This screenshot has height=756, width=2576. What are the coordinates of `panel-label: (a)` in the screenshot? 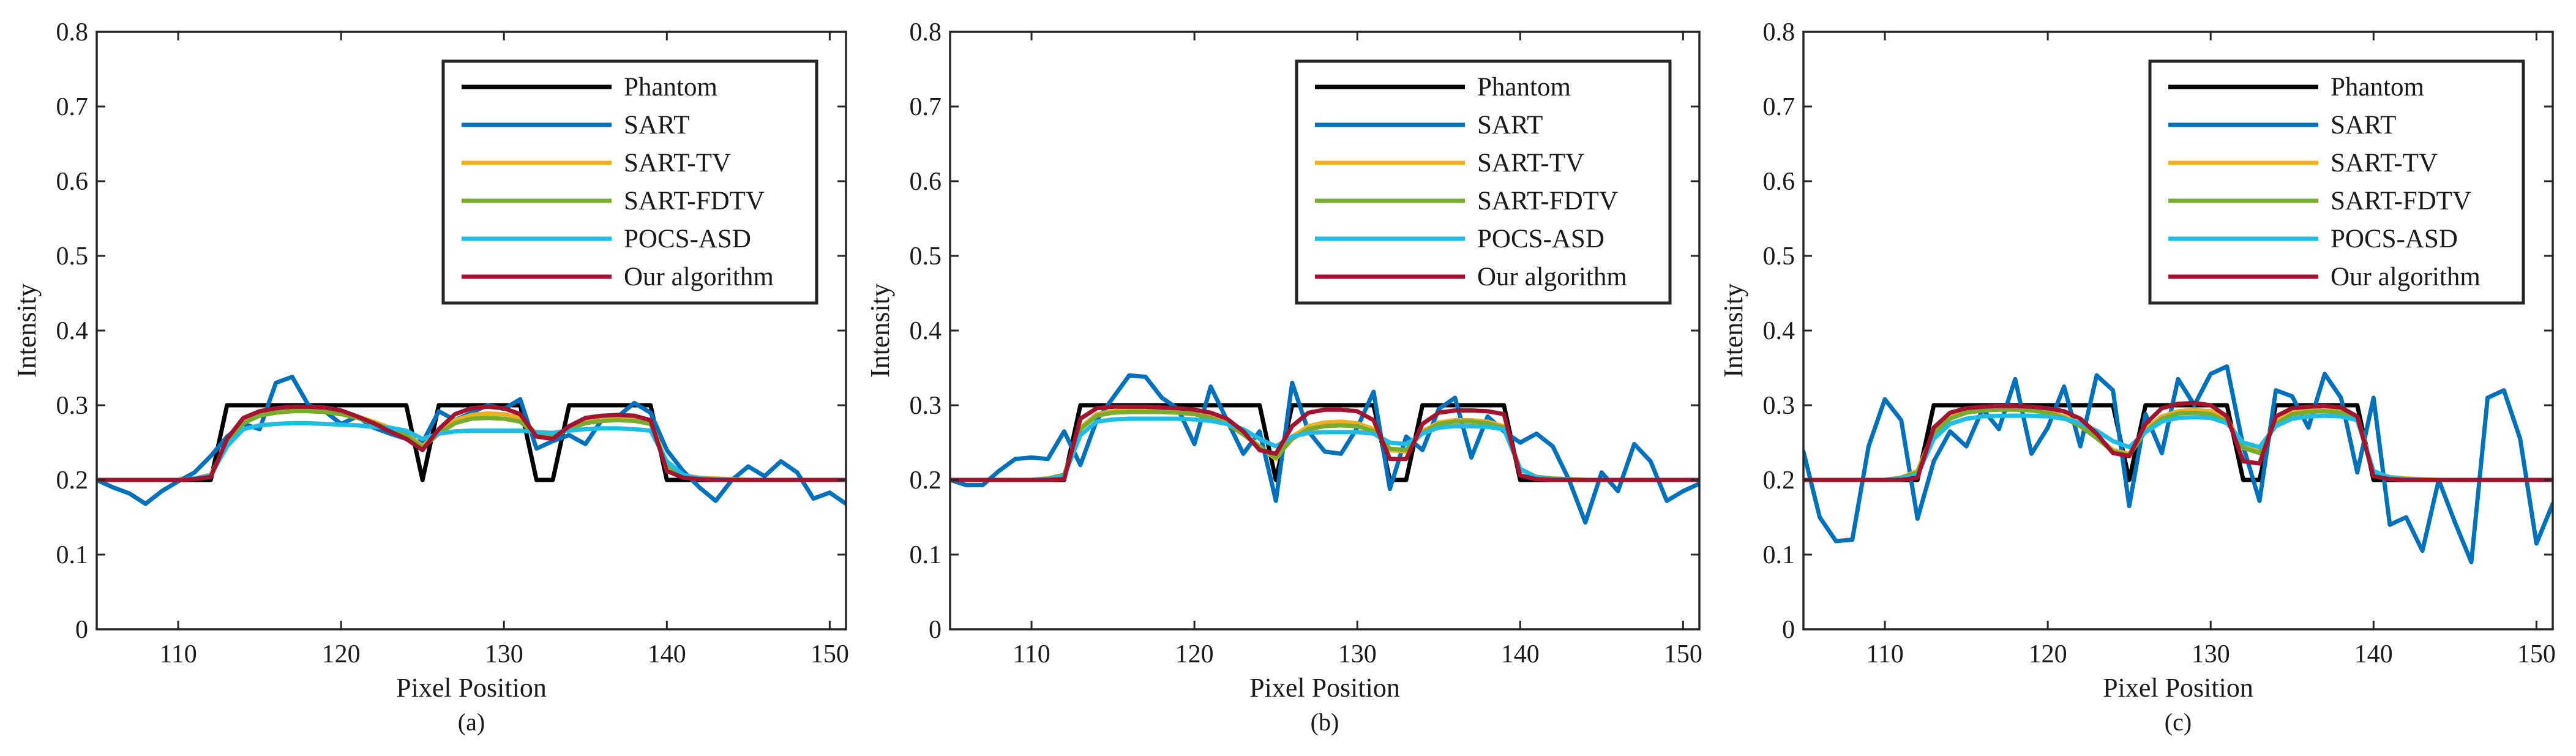 It's located at (472, 722).